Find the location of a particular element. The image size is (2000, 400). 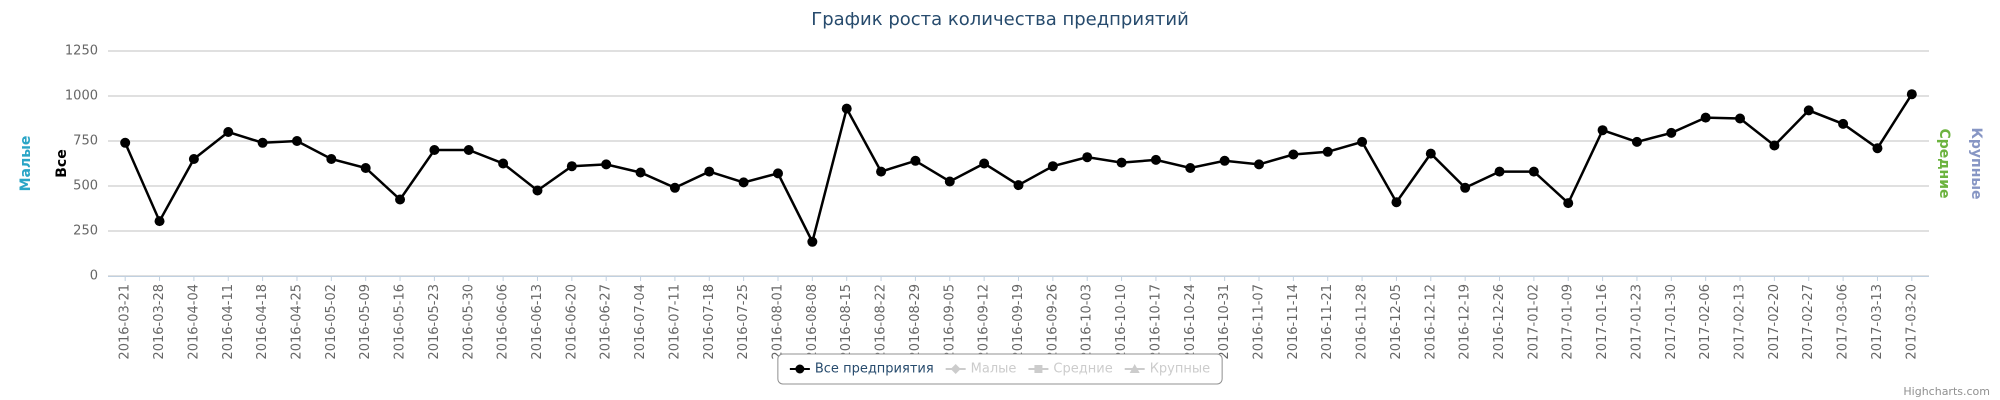

x-tick-label: 2016-09-26 is located at coordinates (1052, 322).